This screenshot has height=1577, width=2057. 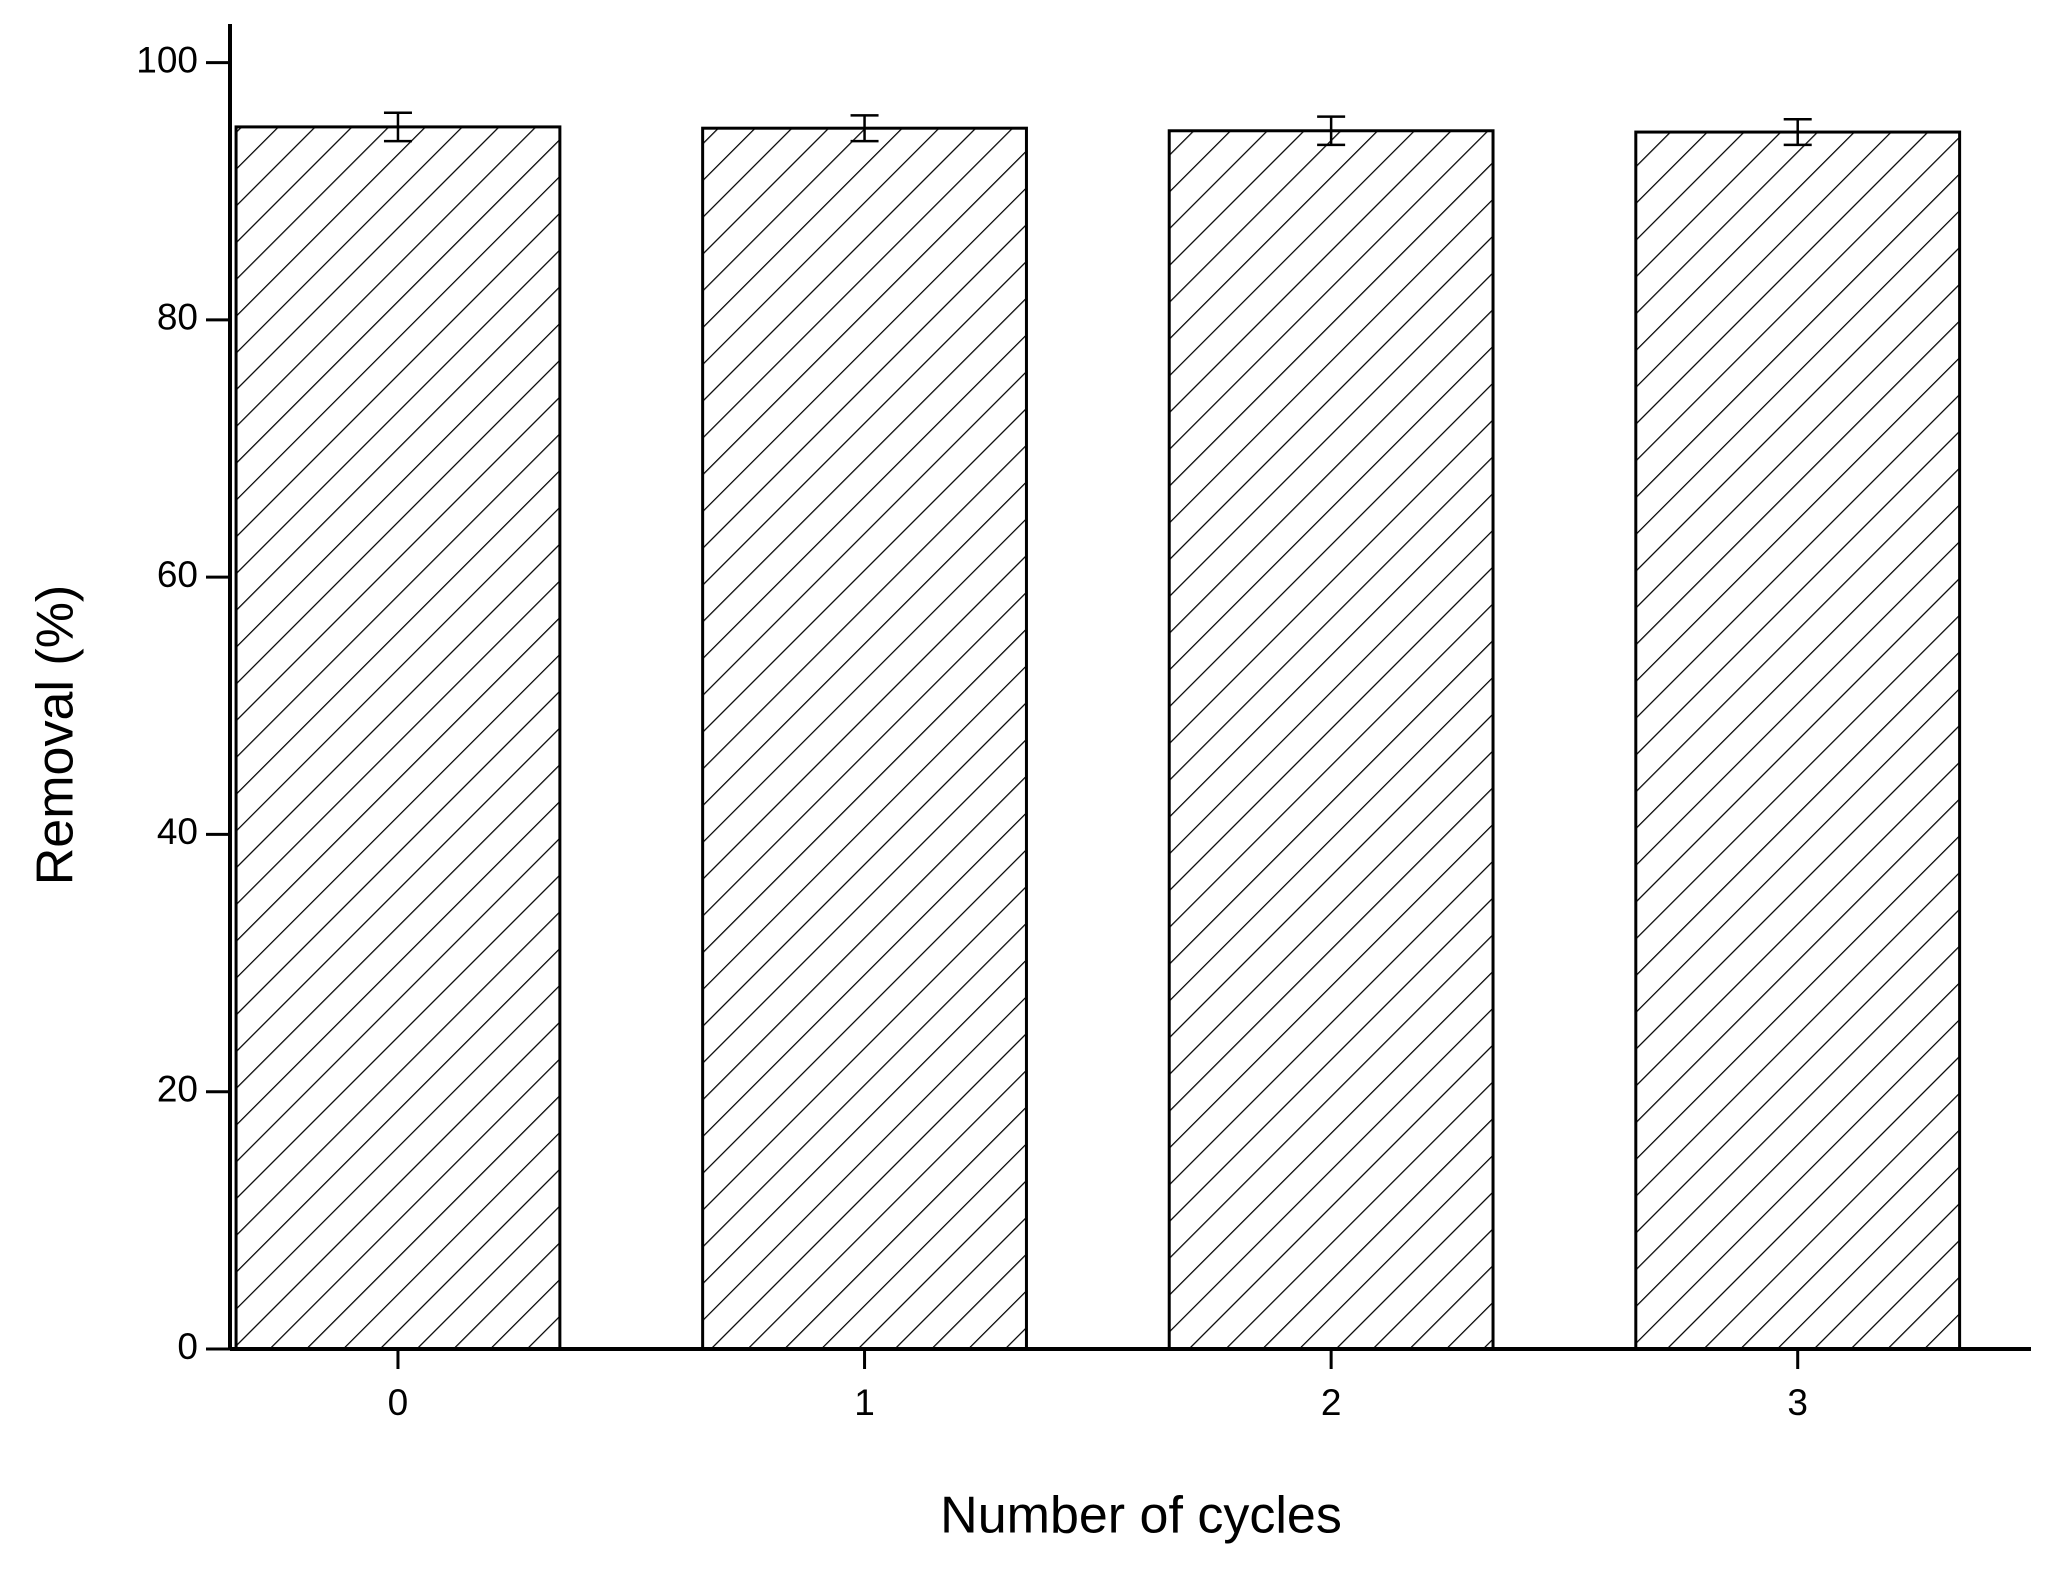 I want to click on y-tick-label: 40, so click(x=177, y=831).